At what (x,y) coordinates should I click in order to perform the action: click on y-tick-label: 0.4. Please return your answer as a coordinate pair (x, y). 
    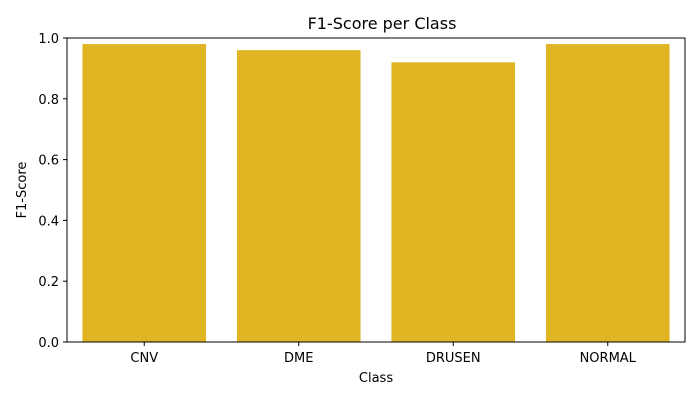
    Looking at the image, I should click on (48, 221).